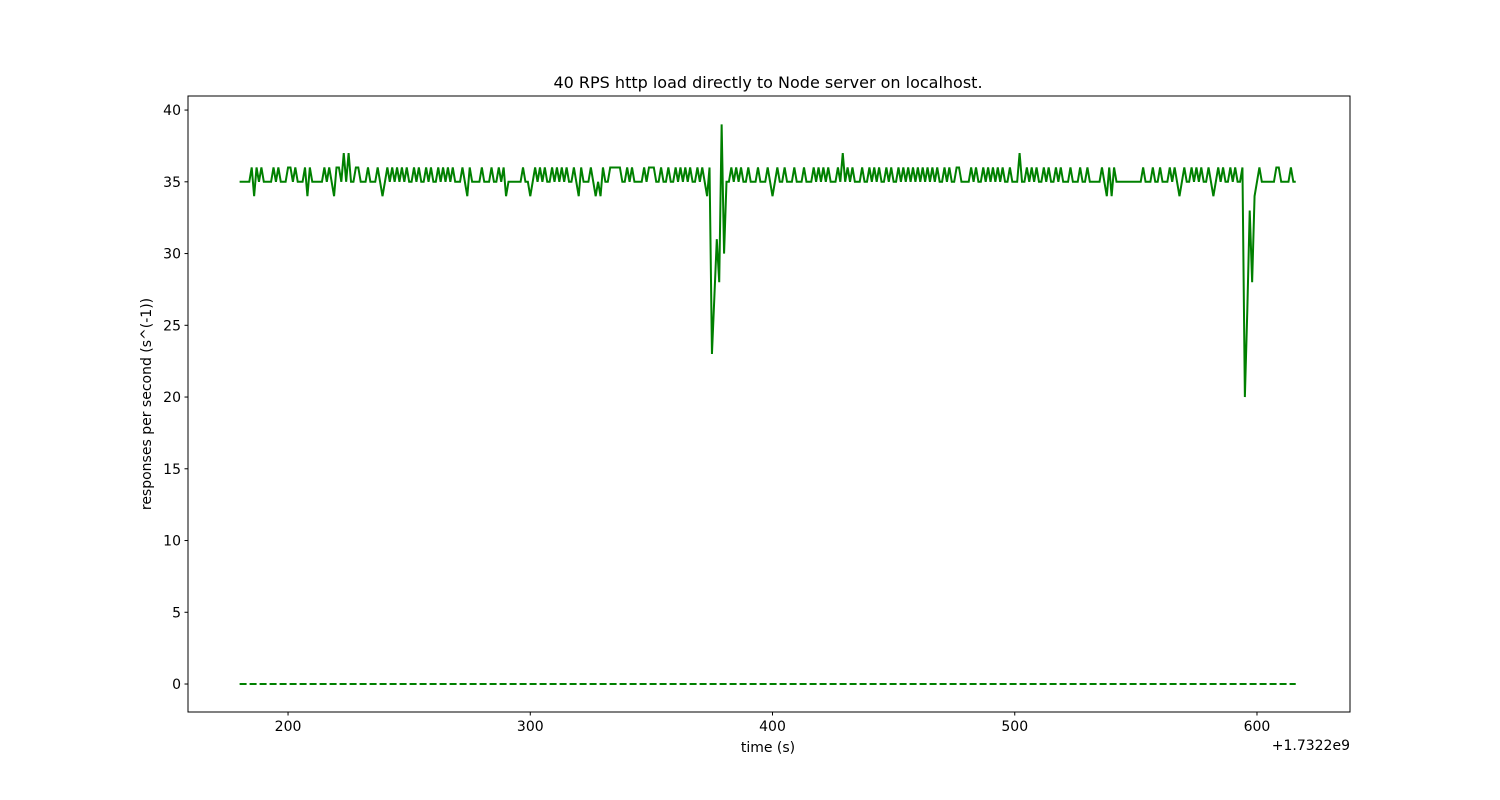  I want to click on y-tick-label: 35, so click(172, 183).